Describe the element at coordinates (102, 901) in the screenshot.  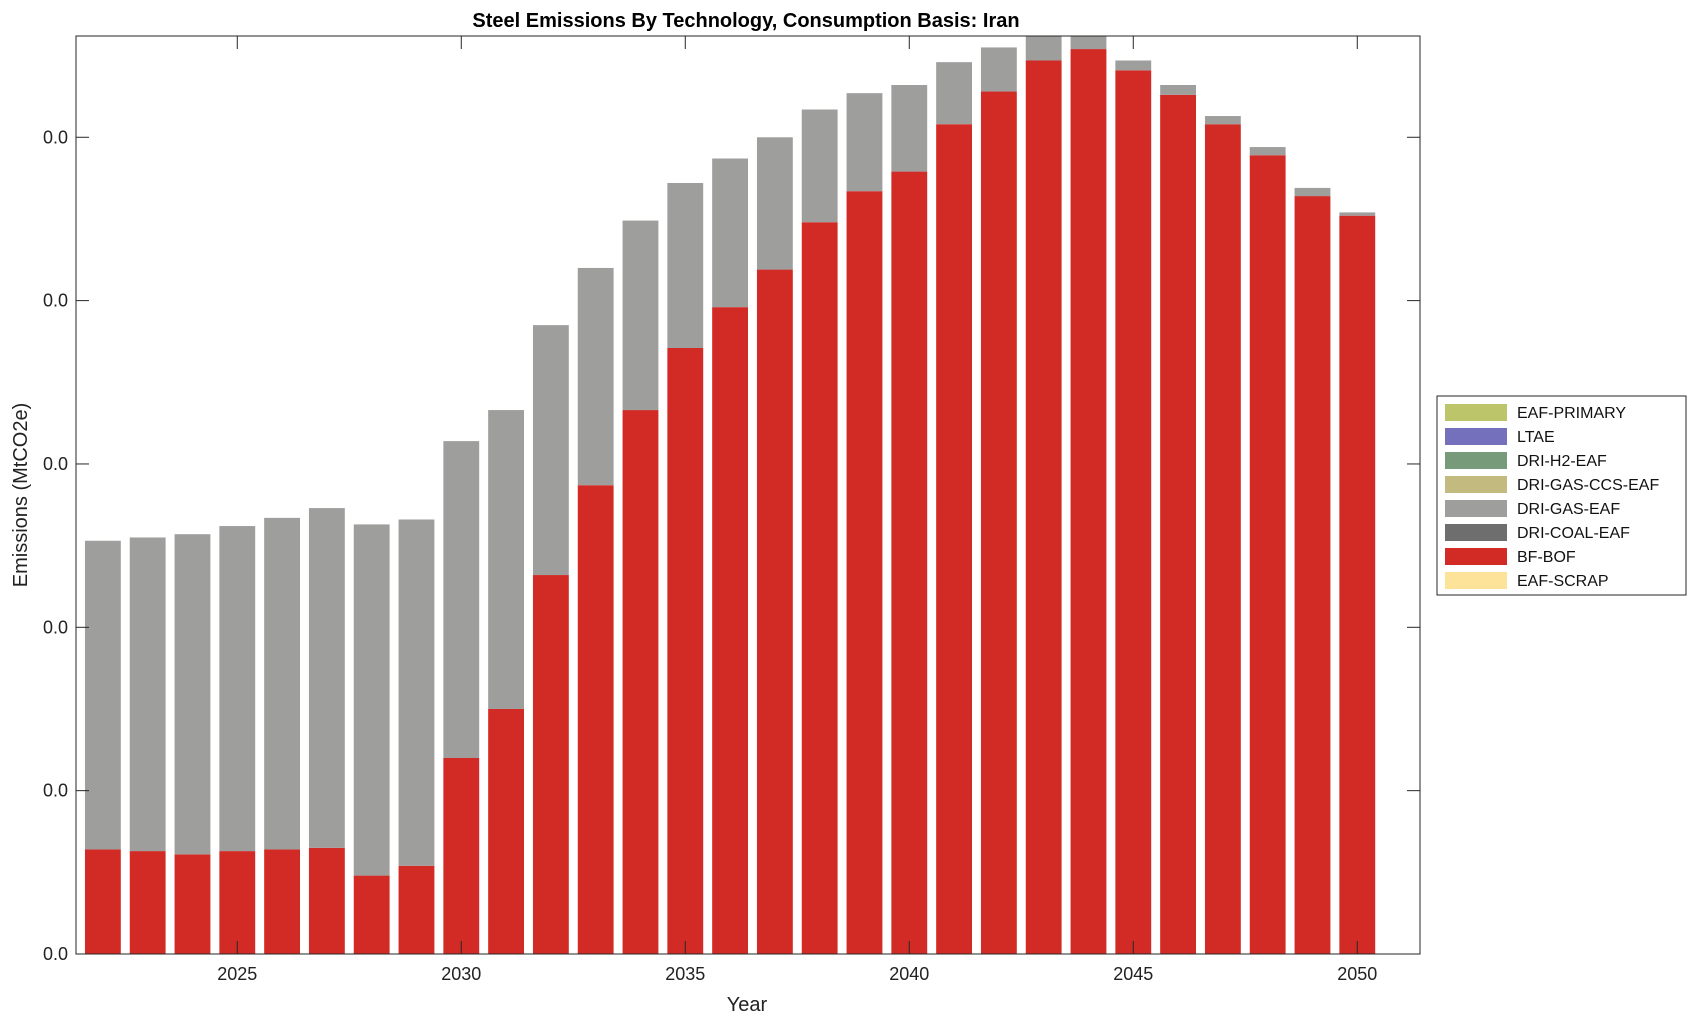
I see `bar-bf-bof-2022` at that location.